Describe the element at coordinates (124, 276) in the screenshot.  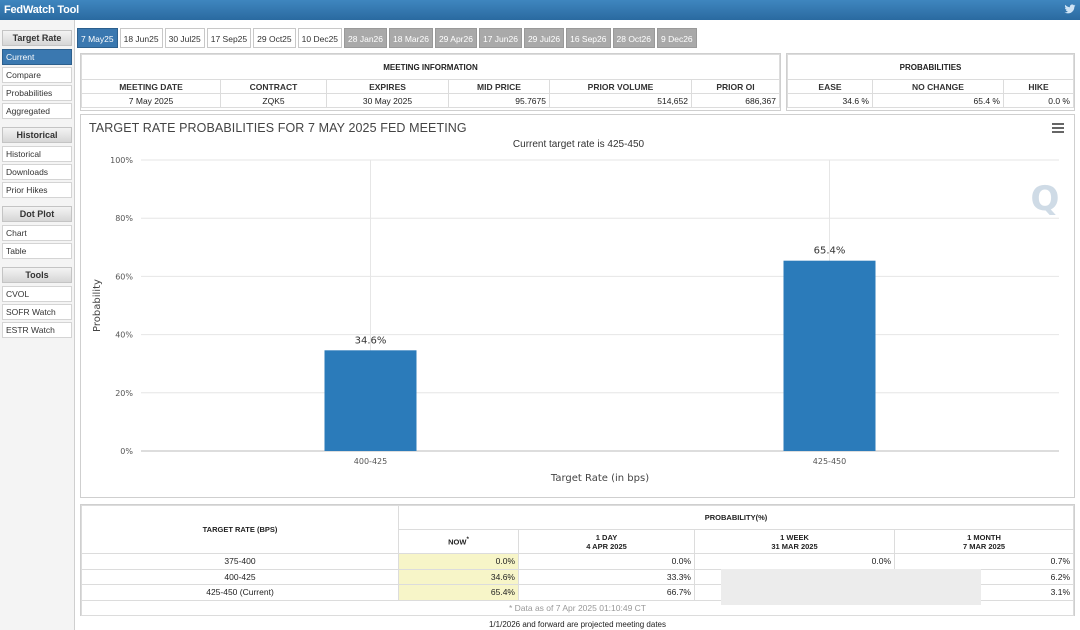
I see `y-tick-label: 60%` at that location.